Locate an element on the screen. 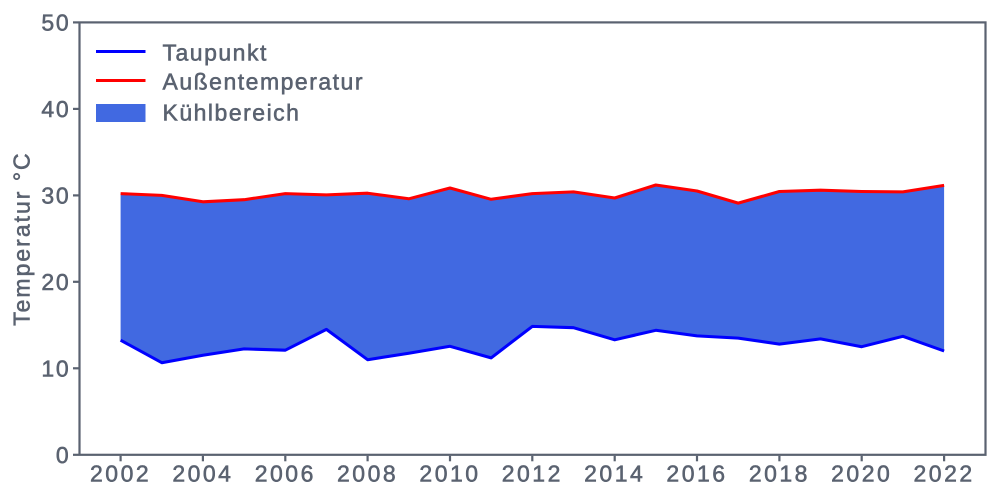 The width and height of the screenshot is (1000, 500). svg-text: Kühlbereich is located at coordinates (232, 113).